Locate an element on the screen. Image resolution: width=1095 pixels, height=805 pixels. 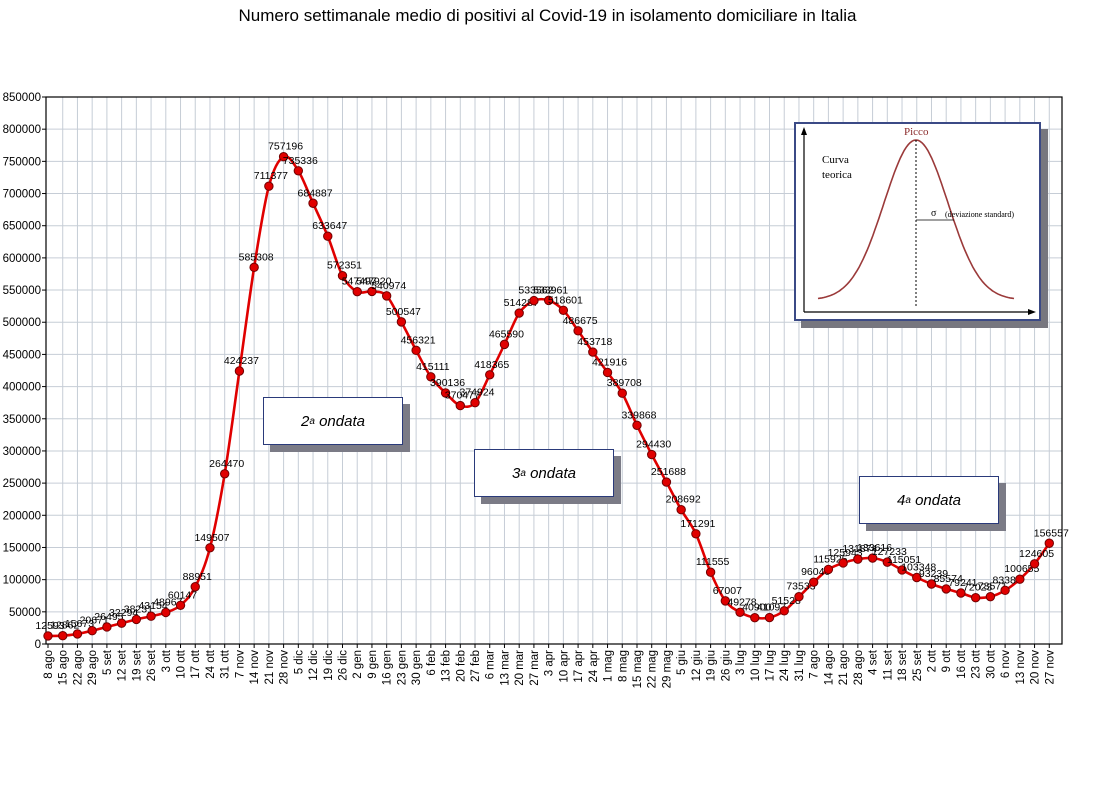
y-tick-label: 0 is located at coordinates (38, 645).